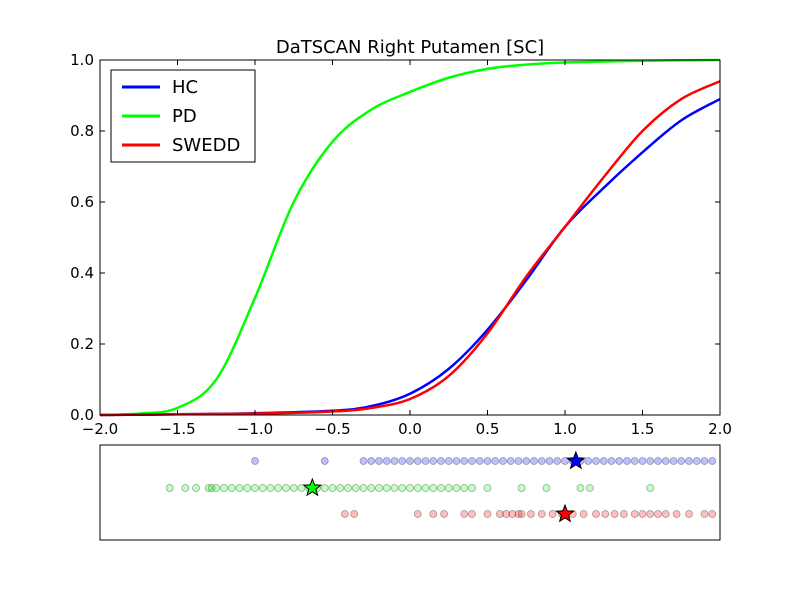 The width and height of the screenshot is (800, 600). I want to click on strip-mean-star-swedd, so click(565, 513).